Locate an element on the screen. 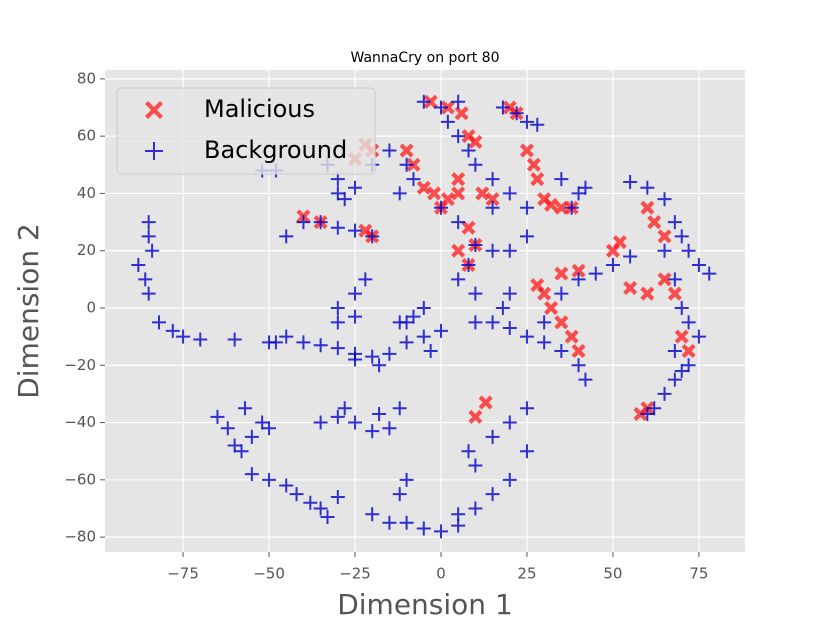 The height and width of the screenshot is (627, 830). x-tick-label: 25 is located at coordinates (526, 574).